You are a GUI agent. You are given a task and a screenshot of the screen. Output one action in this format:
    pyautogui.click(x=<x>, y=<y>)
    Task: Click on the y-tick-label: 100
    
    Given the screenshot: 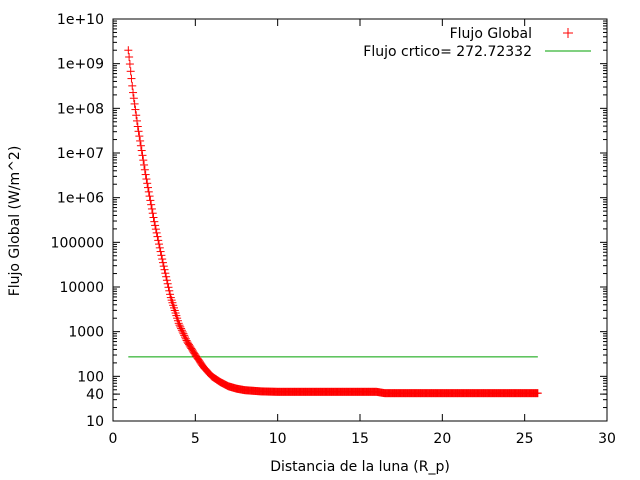 What is the action you would take?
    pyautogui.click(x=90, y=377)
    